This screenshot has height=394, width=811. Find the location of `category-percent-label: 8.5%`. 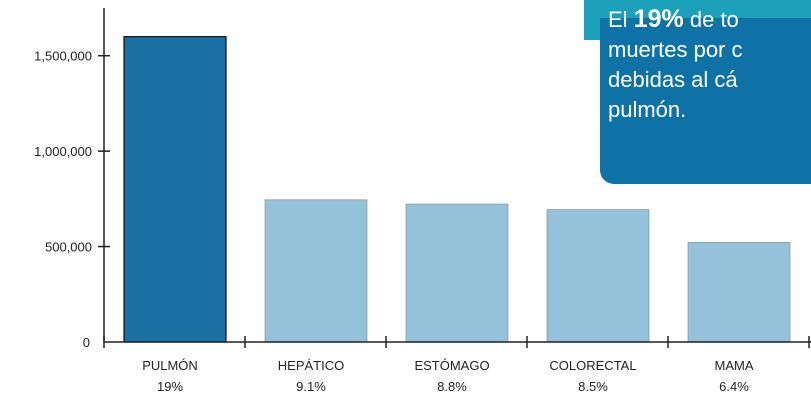

category-percent-label: 8.5% is located at coordinates (593, 386).